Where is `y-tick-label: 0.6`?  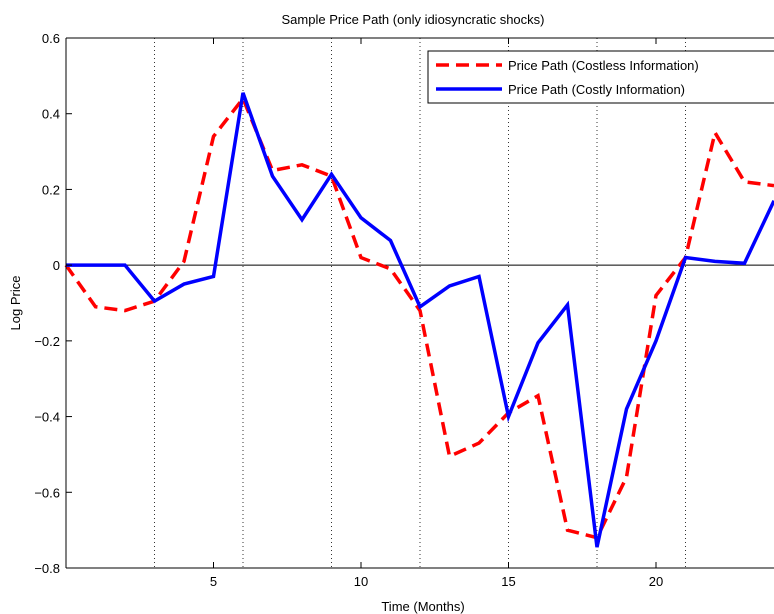
y-tick-label: 0.6 is located at coordinates (51, 38).